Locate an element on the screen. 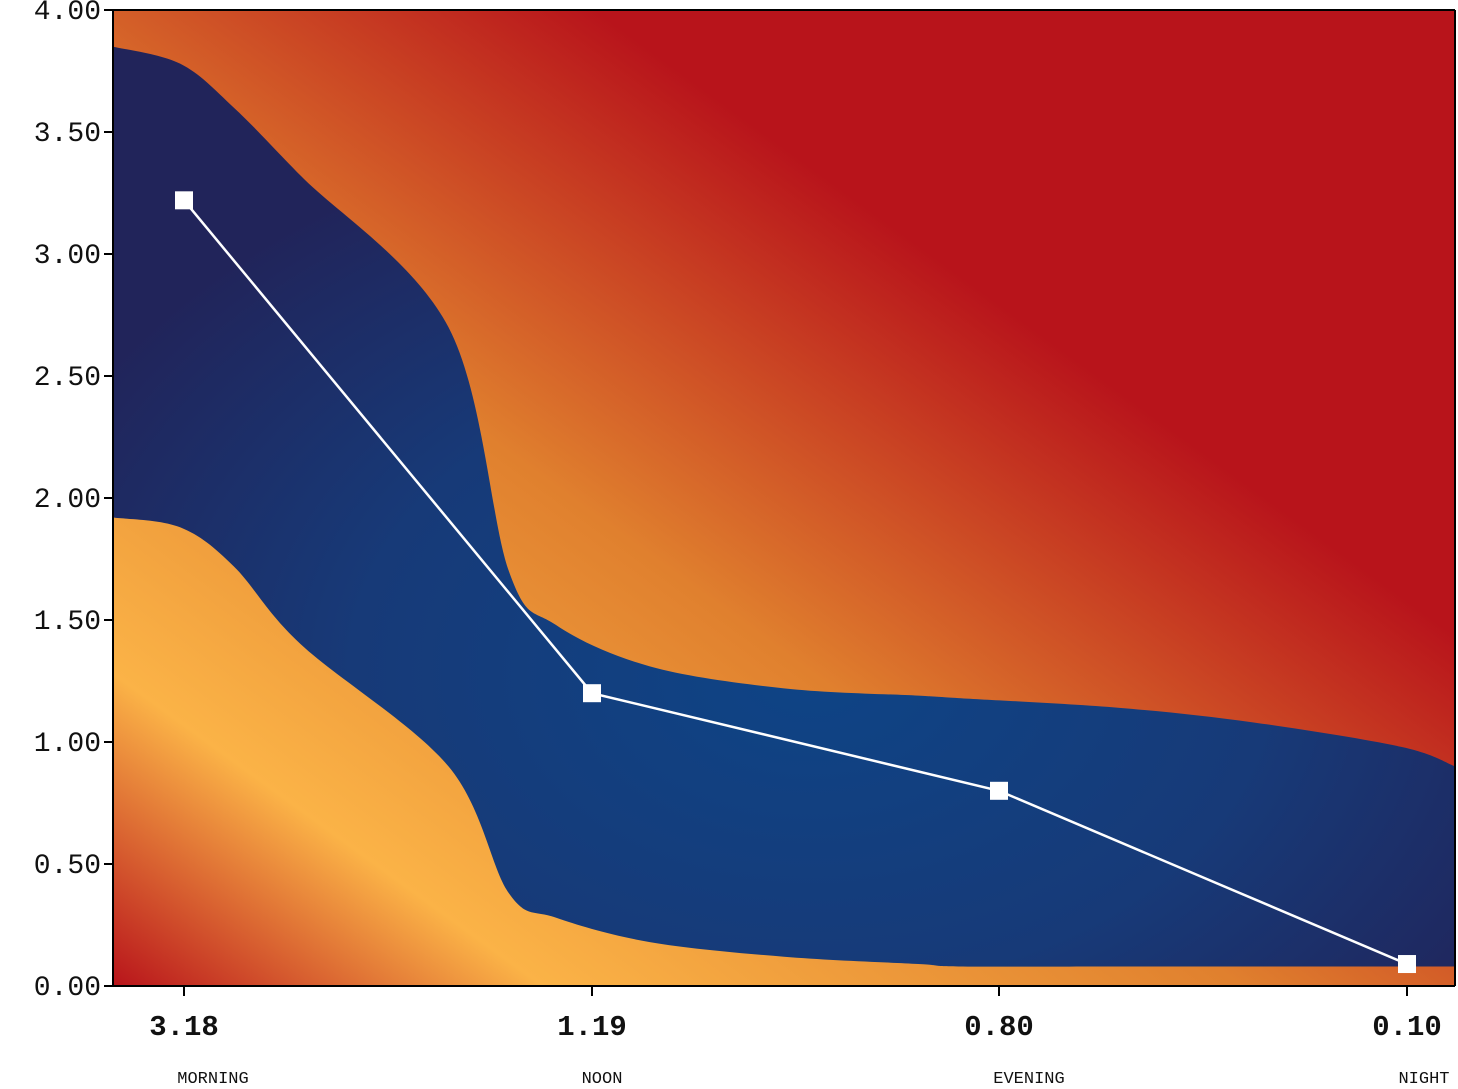  category-label: NIGHT is located at coordinates (1423, 1079).